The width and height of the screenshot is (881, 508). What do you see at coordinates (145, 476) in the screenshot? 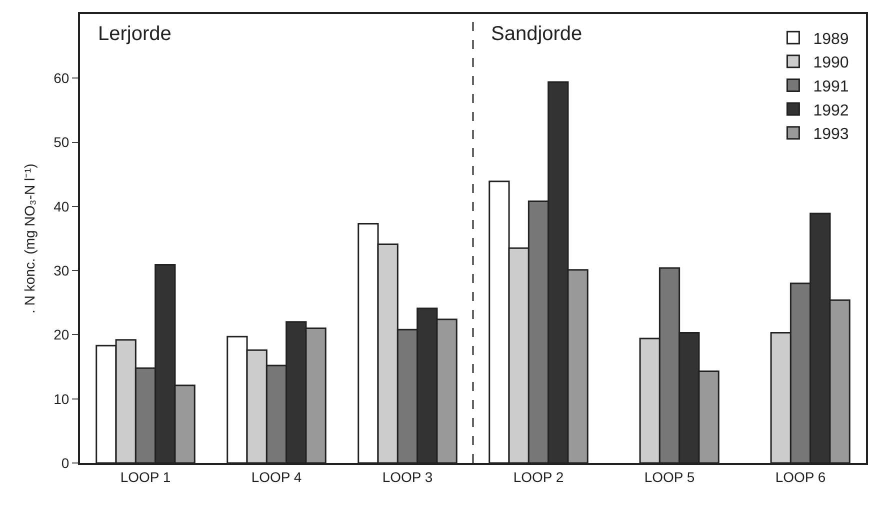
I see `x-tick-label: LOOP 1` at bounding box center [145, 476].